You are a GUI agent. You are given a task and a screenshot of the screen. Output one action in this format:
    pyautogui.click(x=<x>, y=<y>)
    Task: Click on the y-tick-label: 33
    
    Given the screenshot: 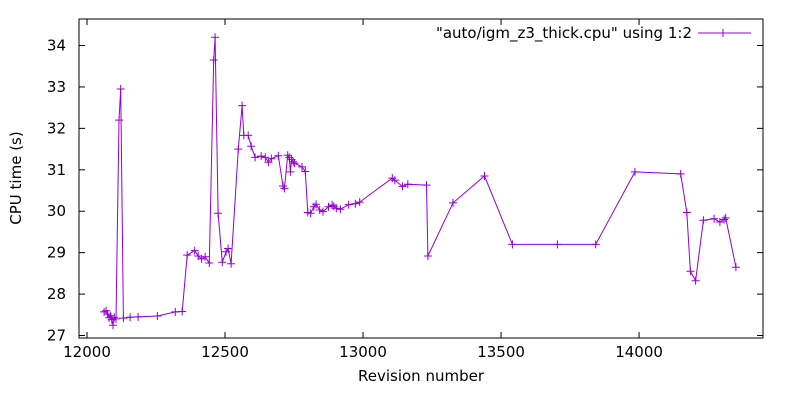 What is the action you would take?
    pyautogui.click(x=56, y=87)
    